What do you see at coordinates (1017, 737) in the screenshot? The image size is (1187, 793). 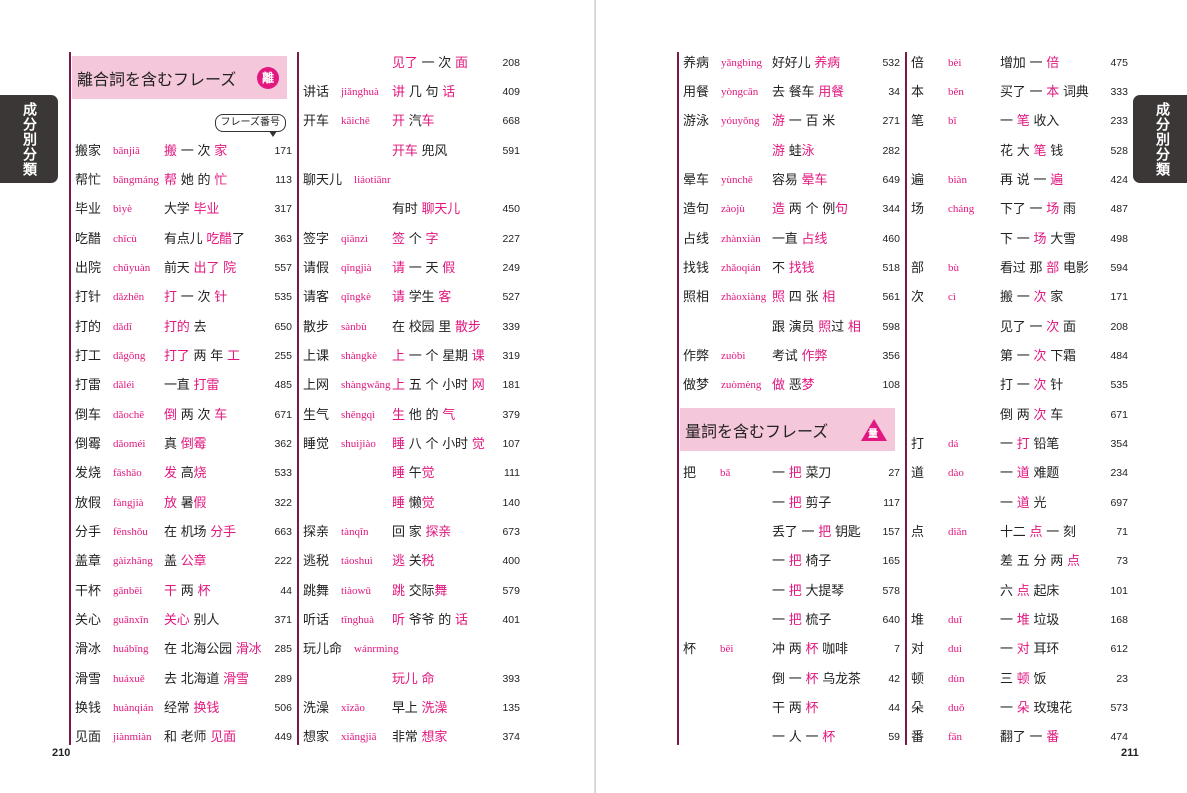 I see `list-item: 番 fān 翻了 一 番 474` at bounding box center [1017, 737].